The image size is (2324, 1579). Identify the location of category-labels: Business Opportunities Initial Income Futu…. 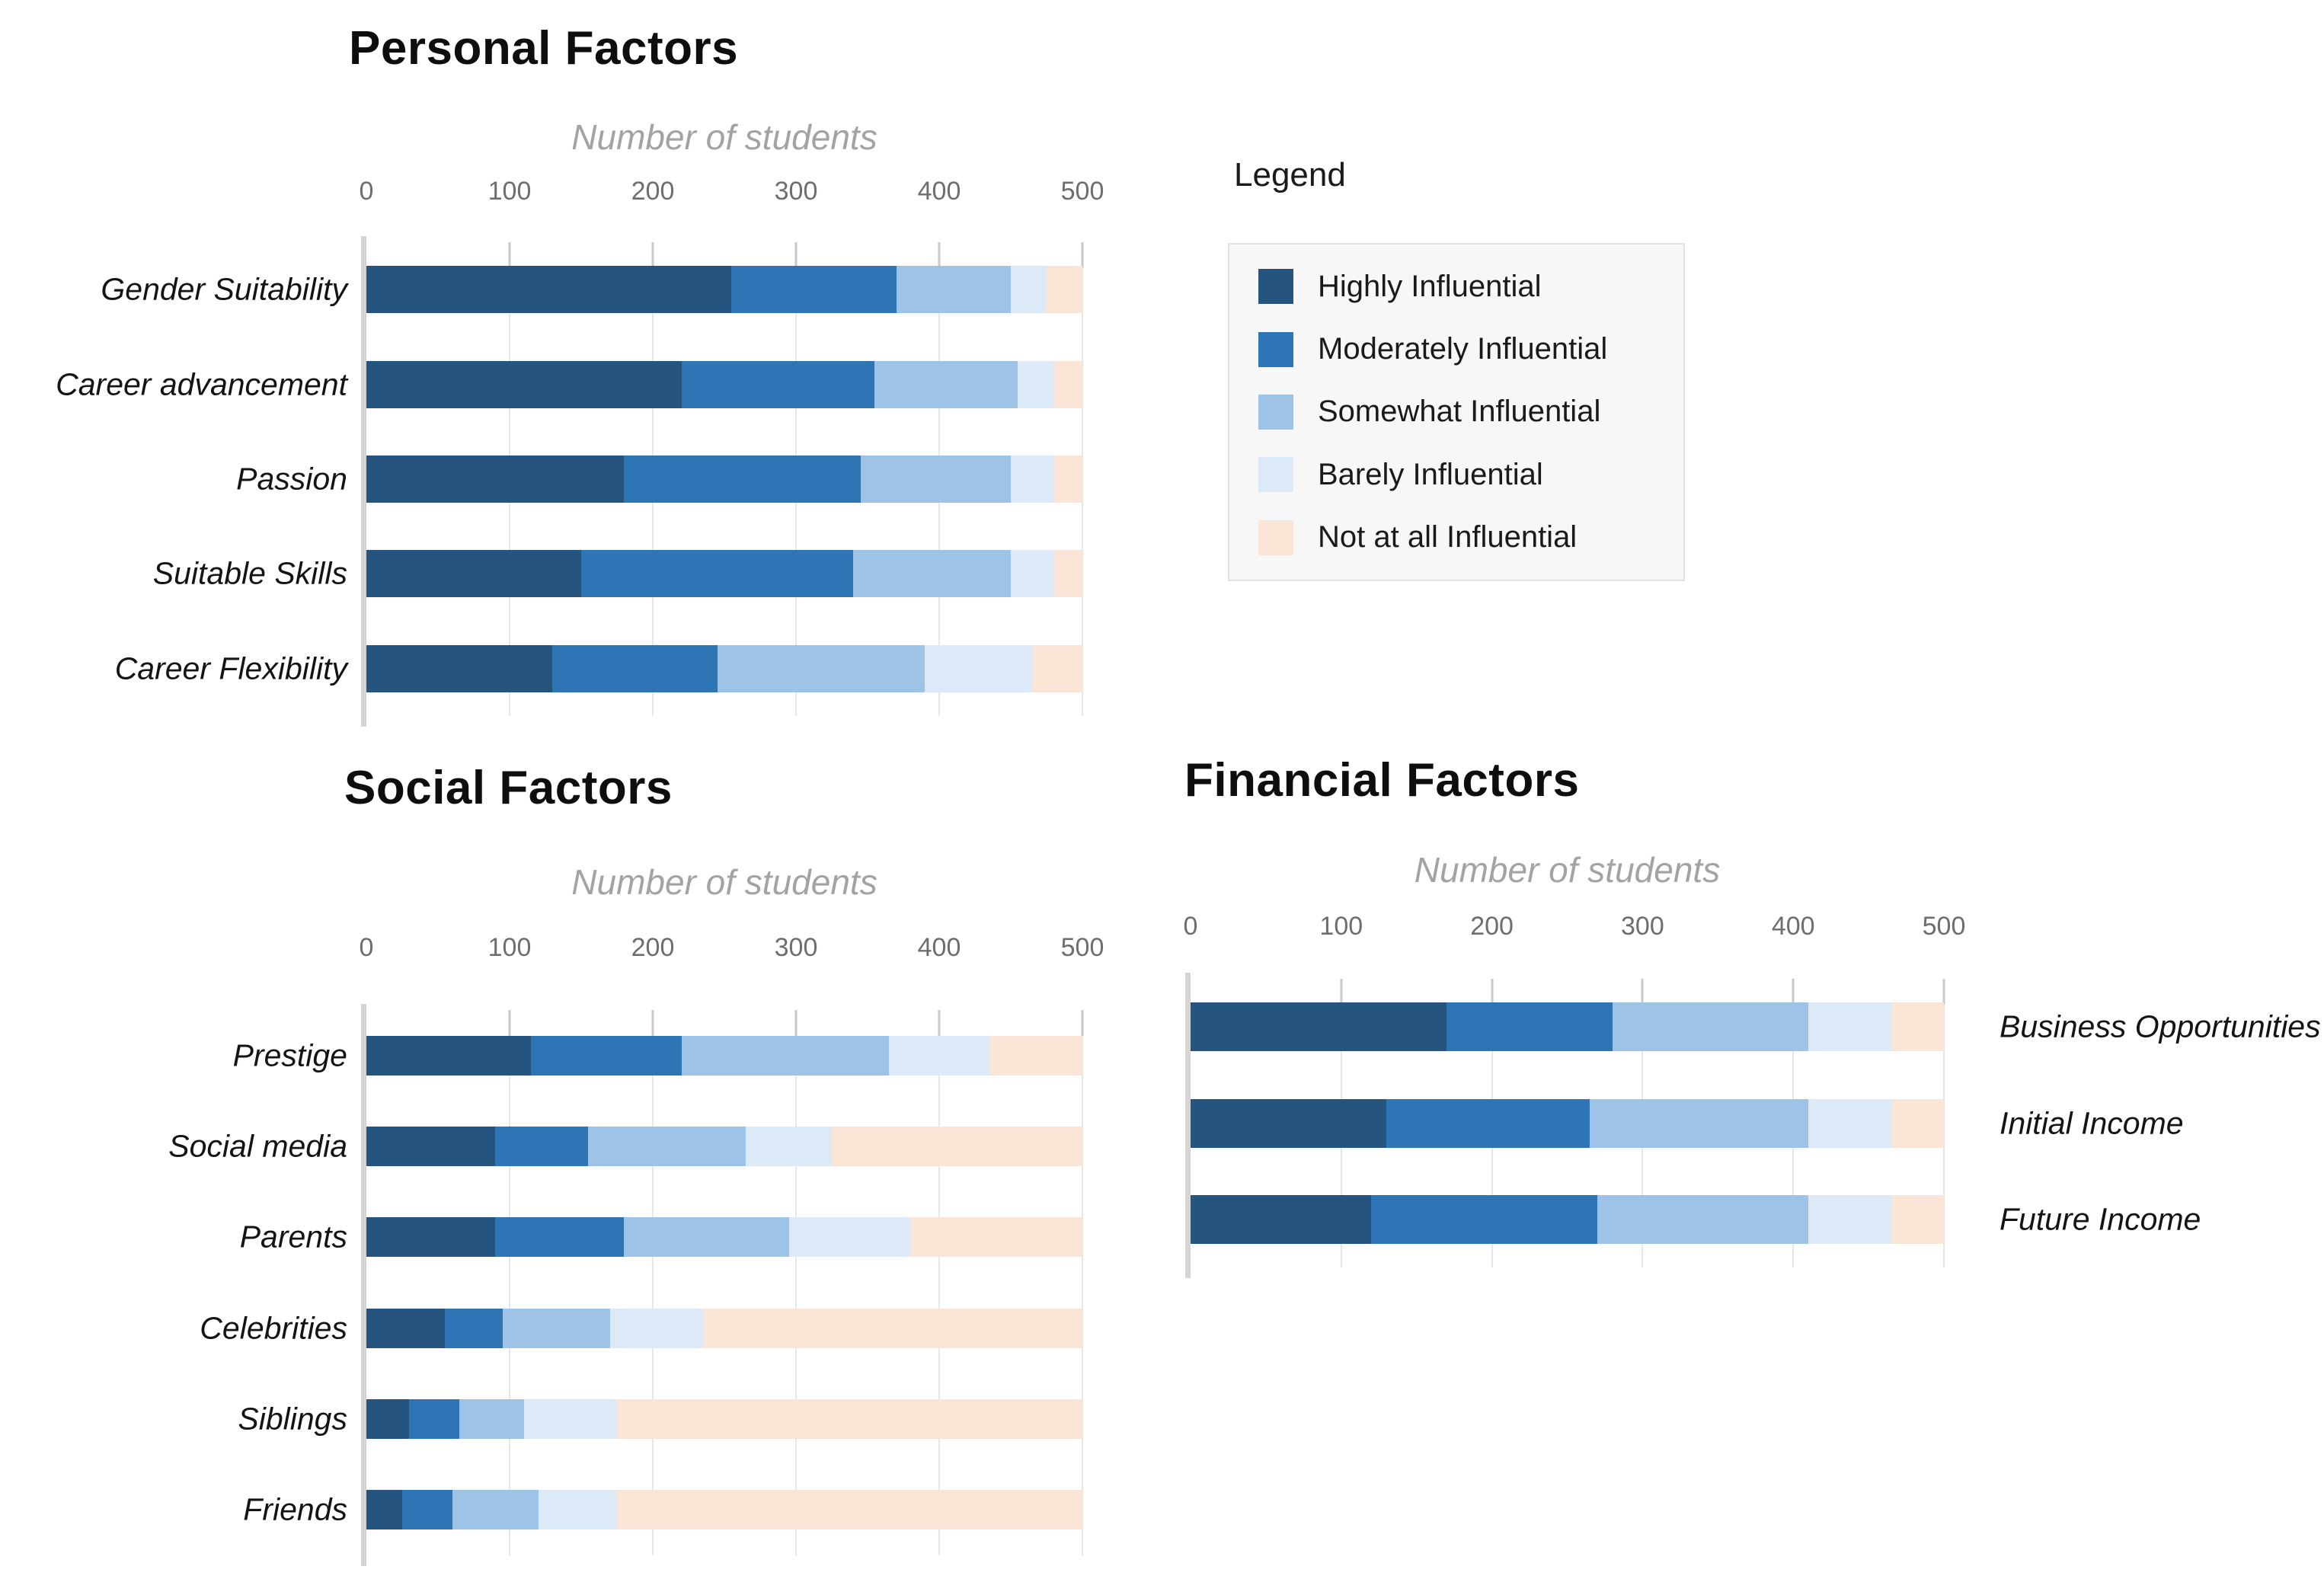
(2160, 1123).